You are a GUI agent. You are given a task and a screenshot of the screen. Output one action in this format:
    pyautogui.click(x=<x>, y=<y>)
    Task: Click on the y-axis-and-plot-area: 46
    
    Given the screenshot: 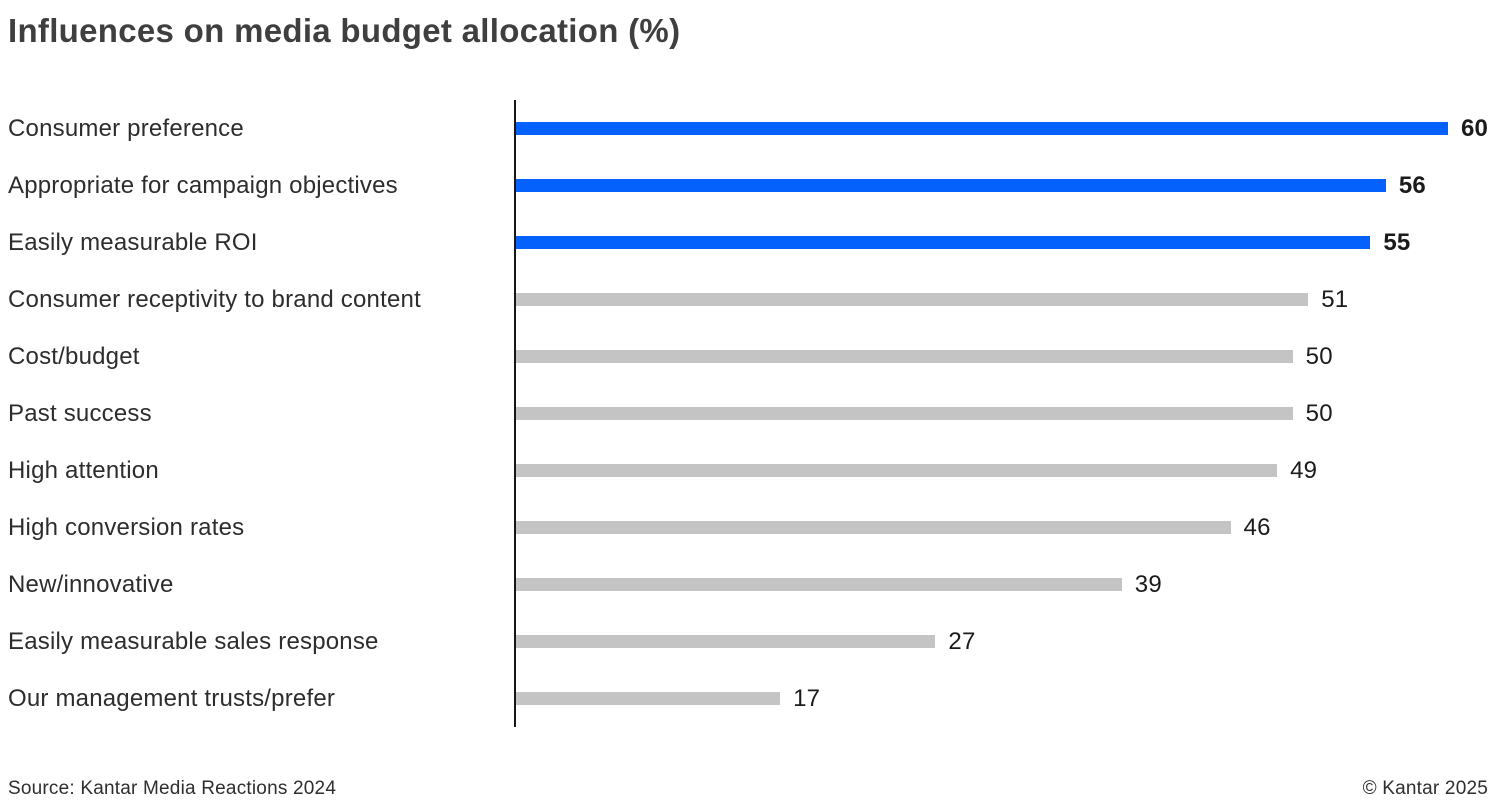 What is the action you would take?
    pyautogui.click(x=981, y=527)
    